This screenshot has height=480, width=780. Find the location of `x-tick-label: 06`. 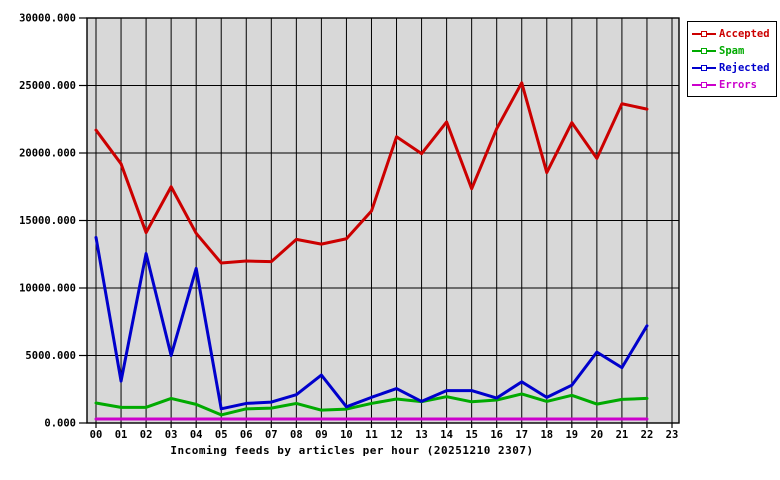

x-tick-label: 06 is located at coordinates (246, 435).